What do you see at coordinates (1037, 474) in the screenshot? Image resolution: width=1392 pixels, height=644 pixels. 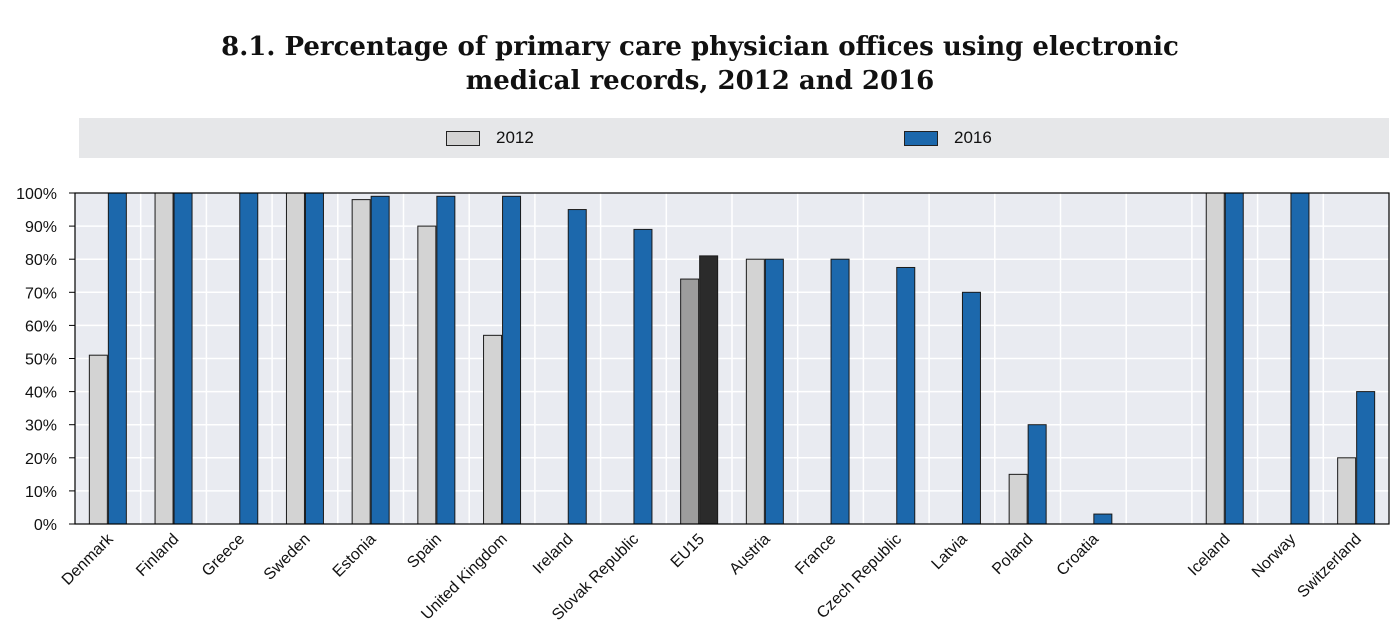 I see `bar-2016-poland` at bounding box center [1037, 474].